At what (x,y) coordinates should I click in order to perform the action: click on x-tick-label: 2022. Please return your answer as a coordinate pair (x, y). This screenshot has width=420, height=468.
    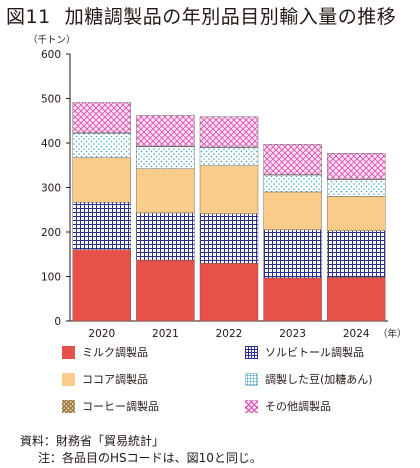
    Looking at the image, I should click on (229, 334).